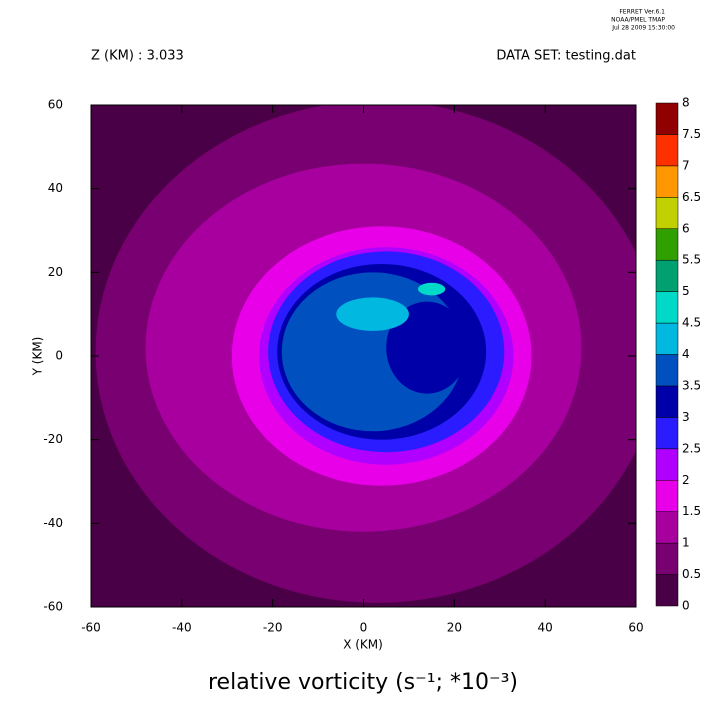 The image size is (713, 713). What do you see at coordinates (53, 523) in the screenshot?
I see `y-tick-label: -40` at bounding box center [53, 523].